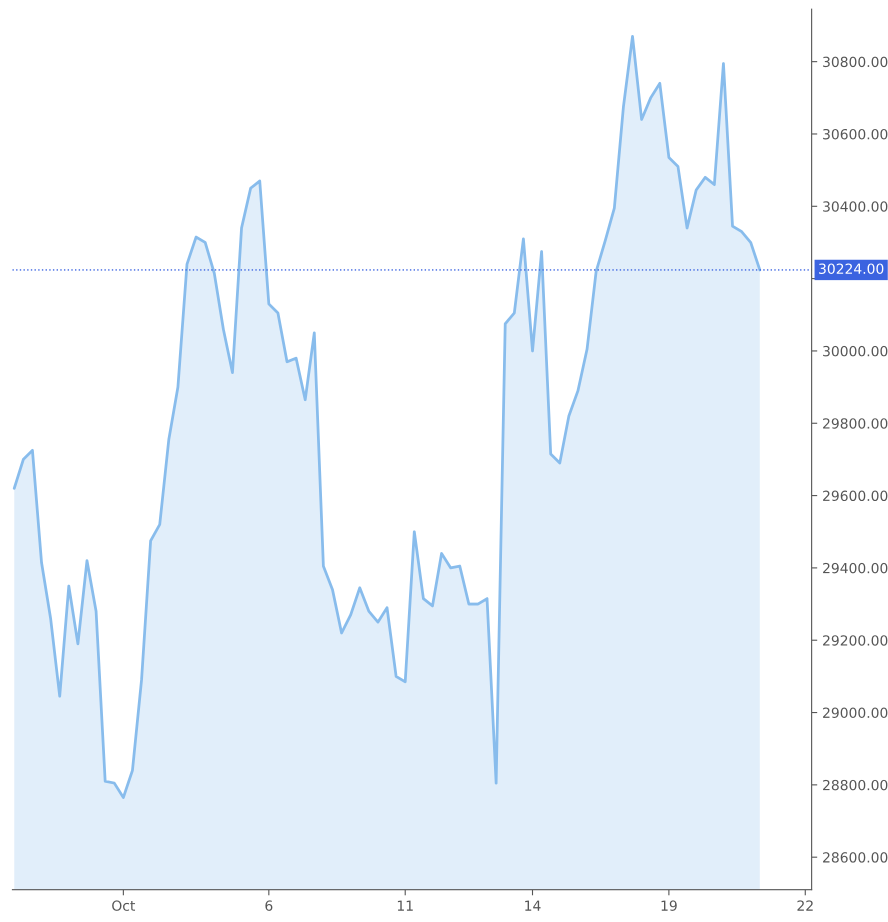 This screenshot has height=922, width=888. What do you see at coordinates (124, 905) in the screenshot?
I see `x-tick-label: Oct` at bounding box center [124, 905].